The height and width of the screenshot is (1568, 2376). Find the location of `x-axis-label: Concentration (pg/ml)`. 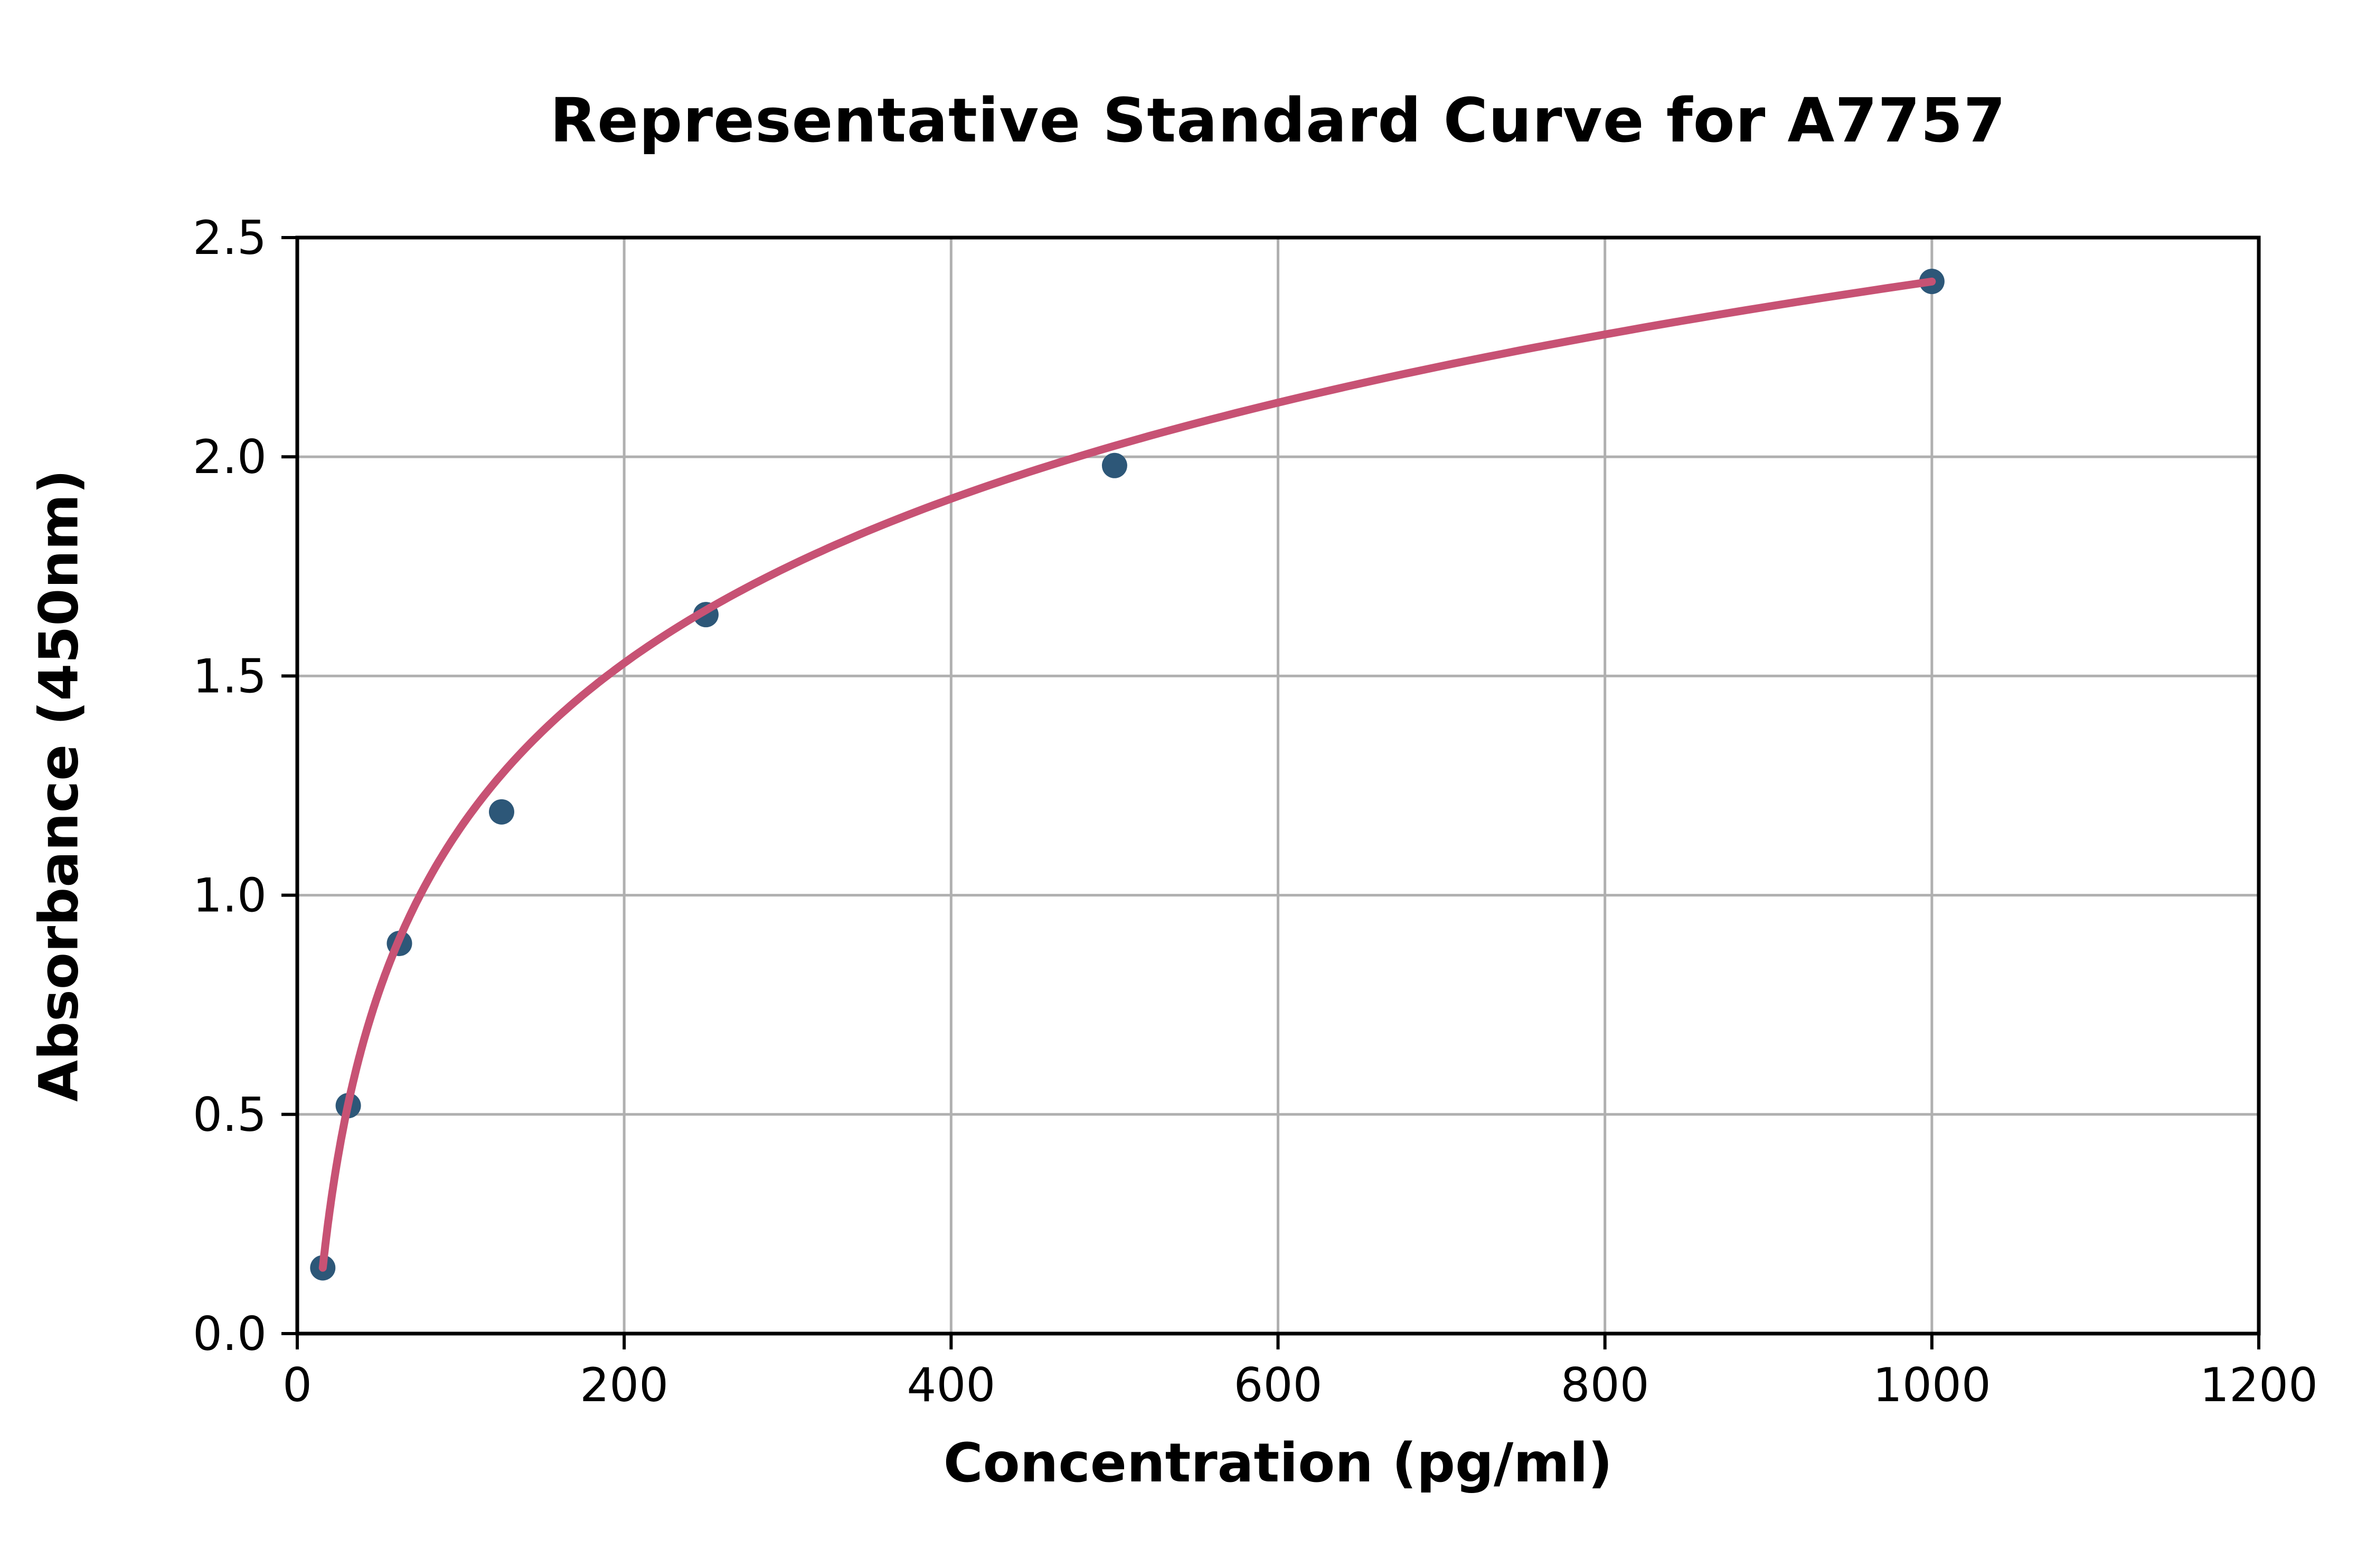

x-axis-label: Concentration (pg/ml) is located at coordinates (1278, 1463).